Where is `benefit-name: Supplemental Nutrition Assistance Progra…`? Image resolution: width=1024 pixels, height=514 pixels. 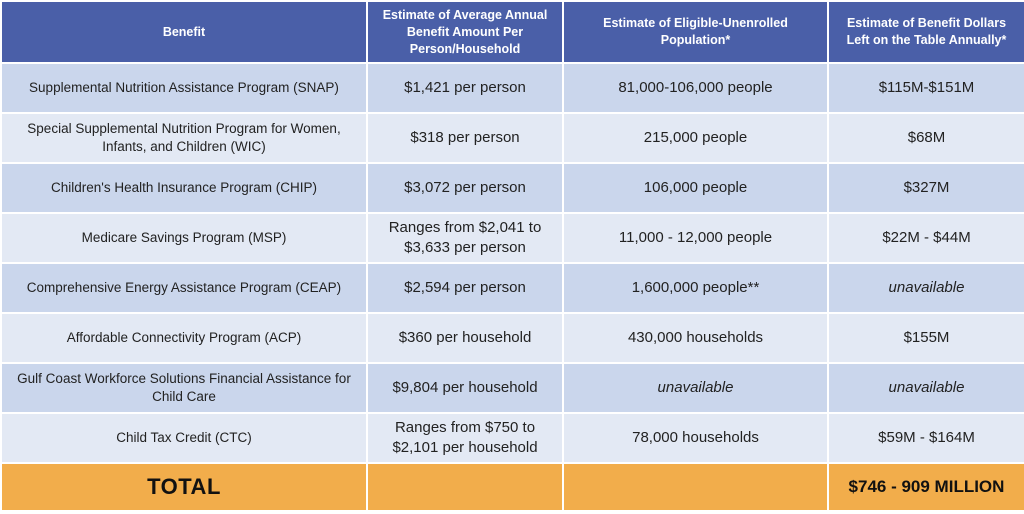 benefit-name: Supplemental Nutrition Assistance Progra… is located at coordinates (184, 88).